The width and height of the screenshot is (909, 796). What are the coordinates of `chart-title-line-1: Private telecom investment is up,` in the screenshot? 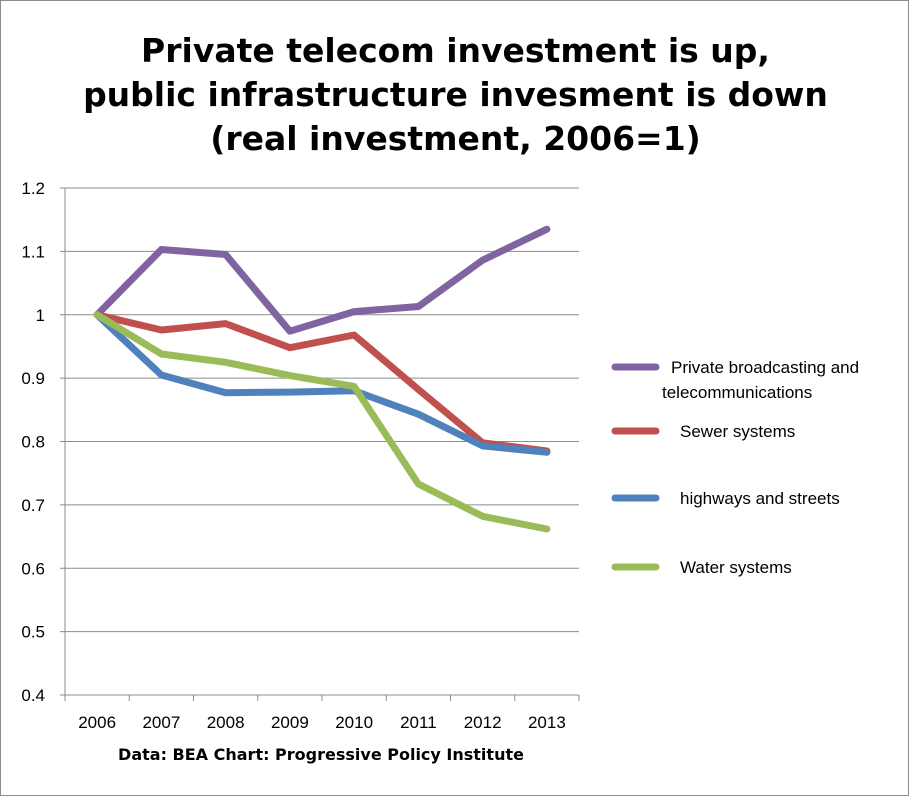 It's located at (455, 50).